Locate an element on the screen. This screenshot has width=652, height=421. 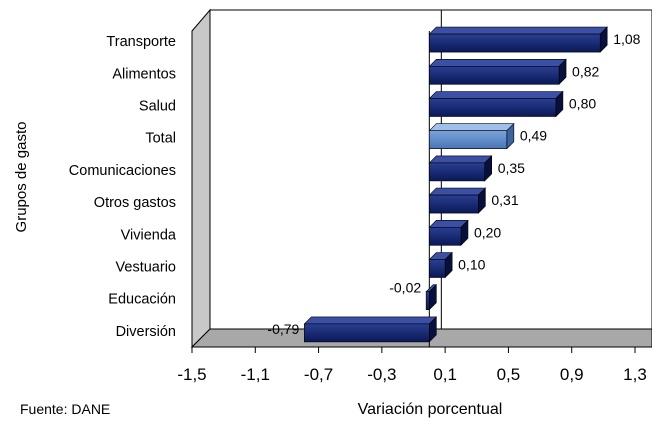
category-label: Salud is located at coordinates (157, 107).